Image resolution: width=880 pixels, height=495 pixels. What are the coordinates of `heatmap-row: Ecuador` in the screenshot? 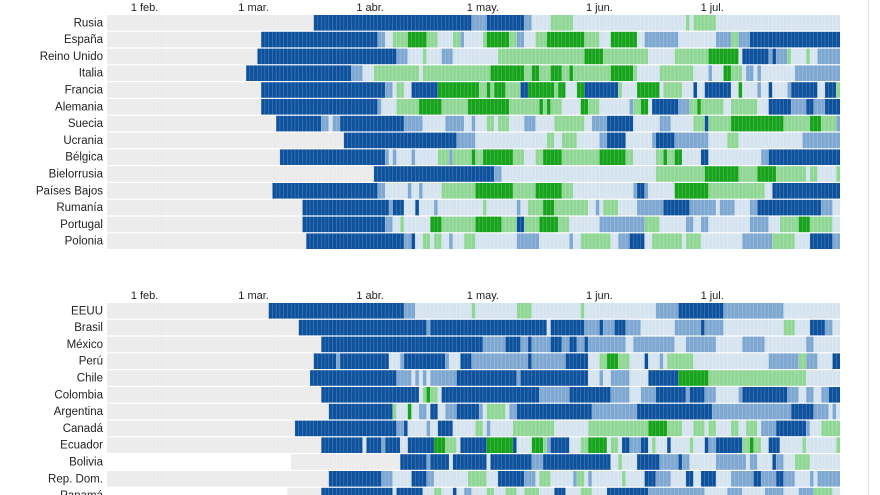 It's located at (450, 445).